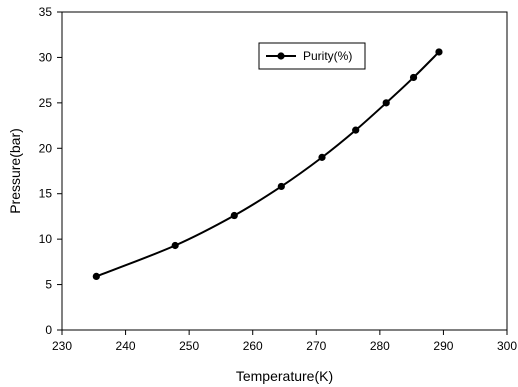  I want to click on y-tick-label: 20, so click(46, 148).